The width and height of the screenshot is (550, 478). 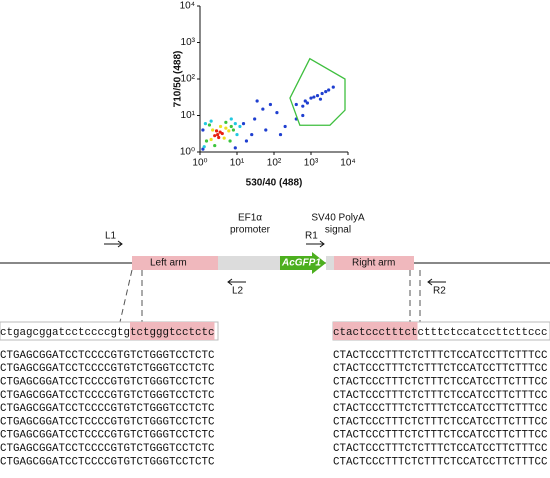 What do you see at coordinates (270, 296) in the screenshot?
I see `zoom-lines` at bounding box center [270, 296].